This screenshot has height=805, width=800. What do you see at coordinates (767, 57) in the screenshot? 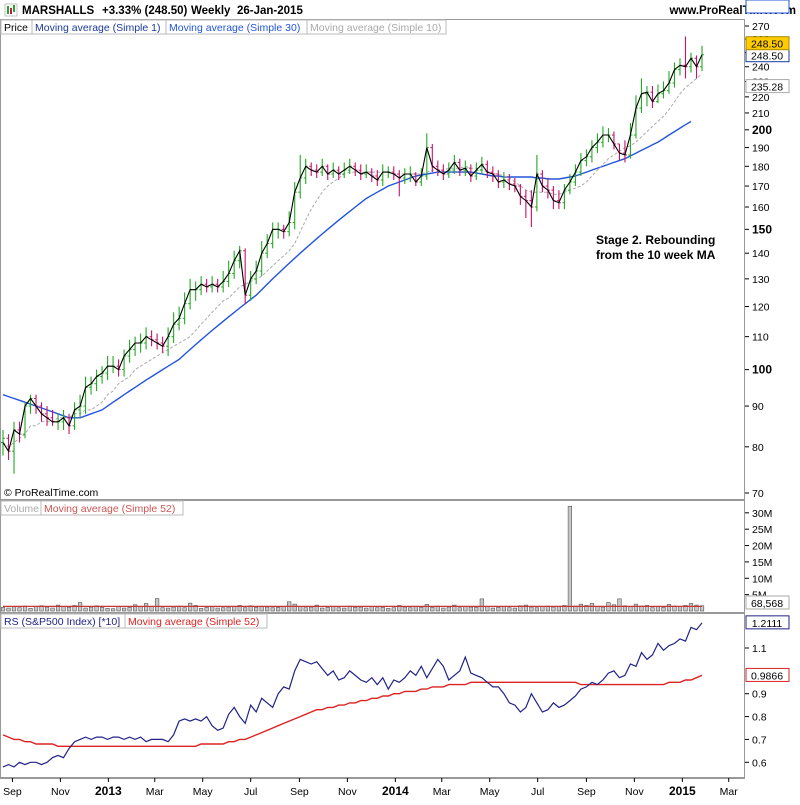
I see `ma1-last-value: 248.50` at bounding box center [767, 57].